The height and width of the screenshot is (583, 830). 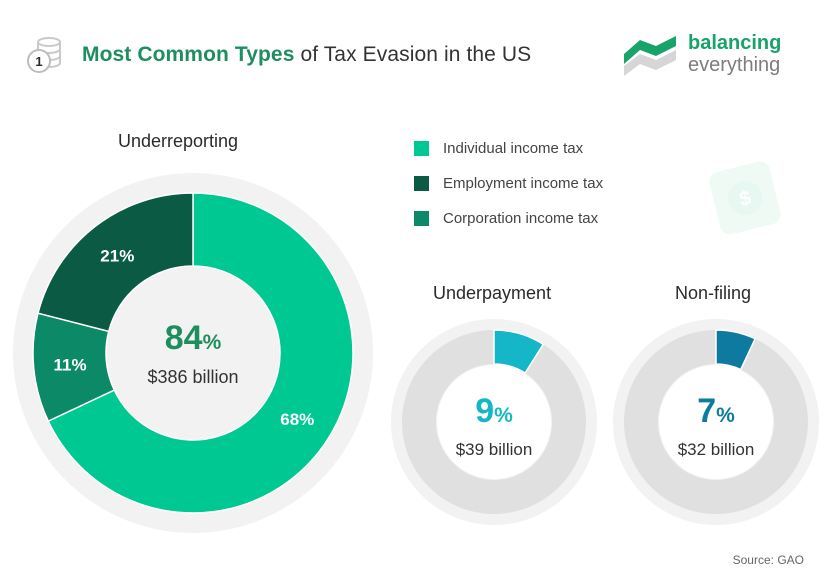 I want to click on slice-label-corporation: 11%, so click(x=70, y=365).